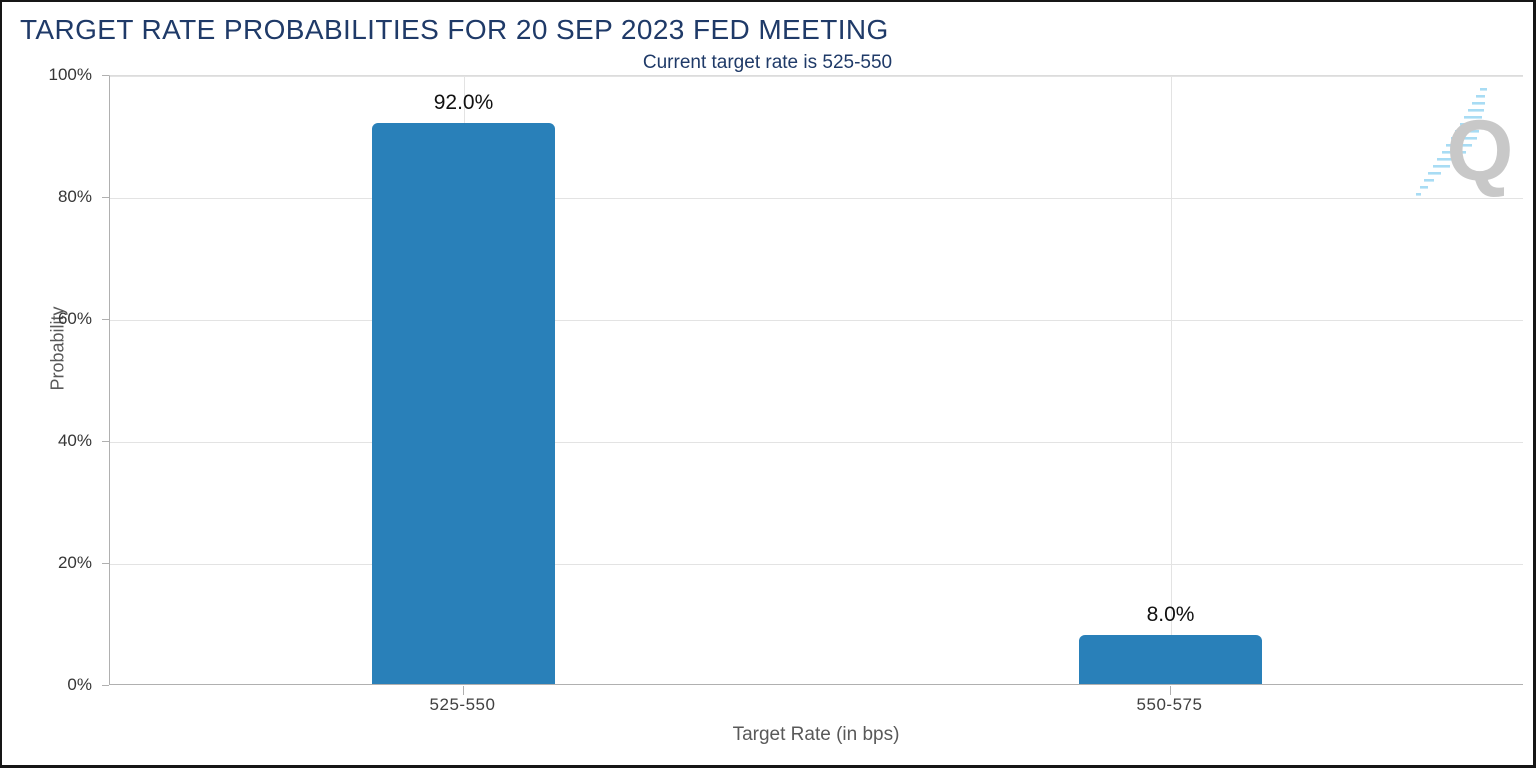  Describe the element at coordinates (79, 684) in the screenshot. I see `y-axis-tick-label-0: 0%` at that location.